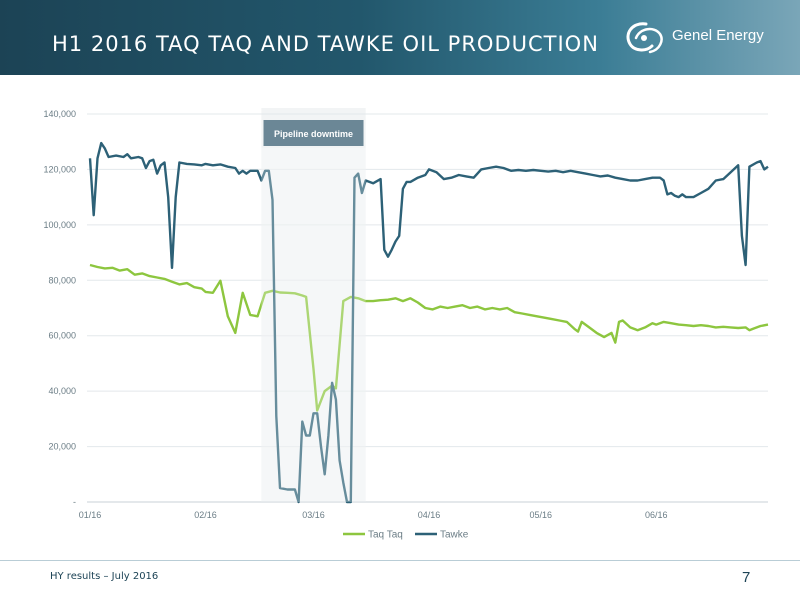 The height and width of the screenshot is (600, 800). Describe the element at coordinates (746, 577) in the screenshot. I see `page-number: 7` at that location.